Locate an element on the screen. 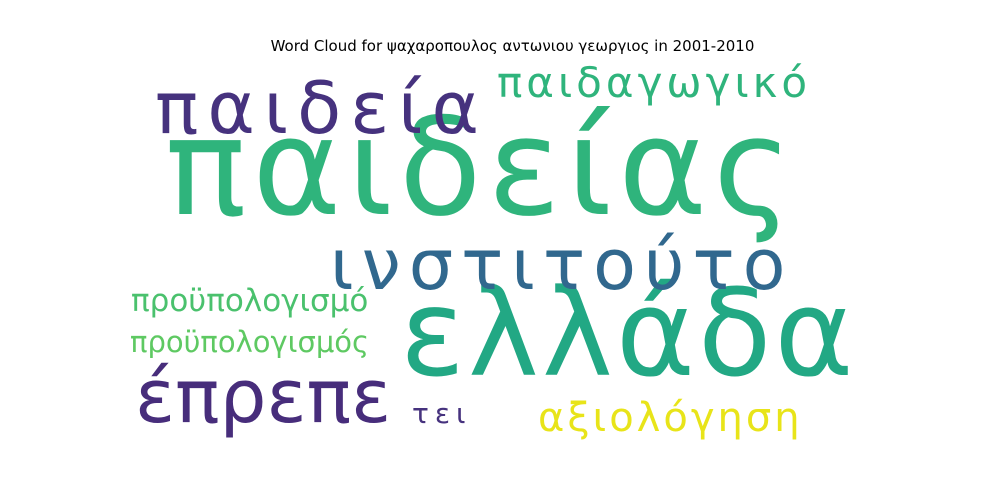 This screenshot has height=500, width=1000. word-3: παιδεία is located at coordinates (321, 108).